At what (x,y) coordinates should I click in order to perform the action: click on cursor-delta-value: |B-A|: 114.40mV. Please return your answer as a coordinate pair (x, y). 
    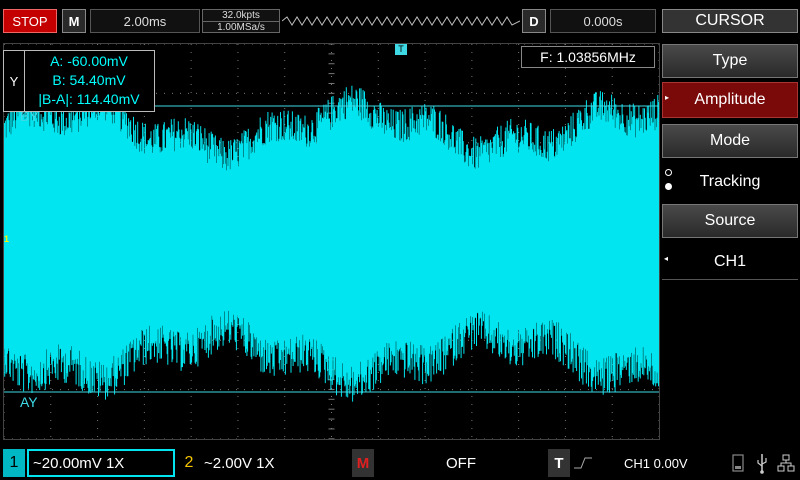
    Looking at the image, I should click on (89, 99).